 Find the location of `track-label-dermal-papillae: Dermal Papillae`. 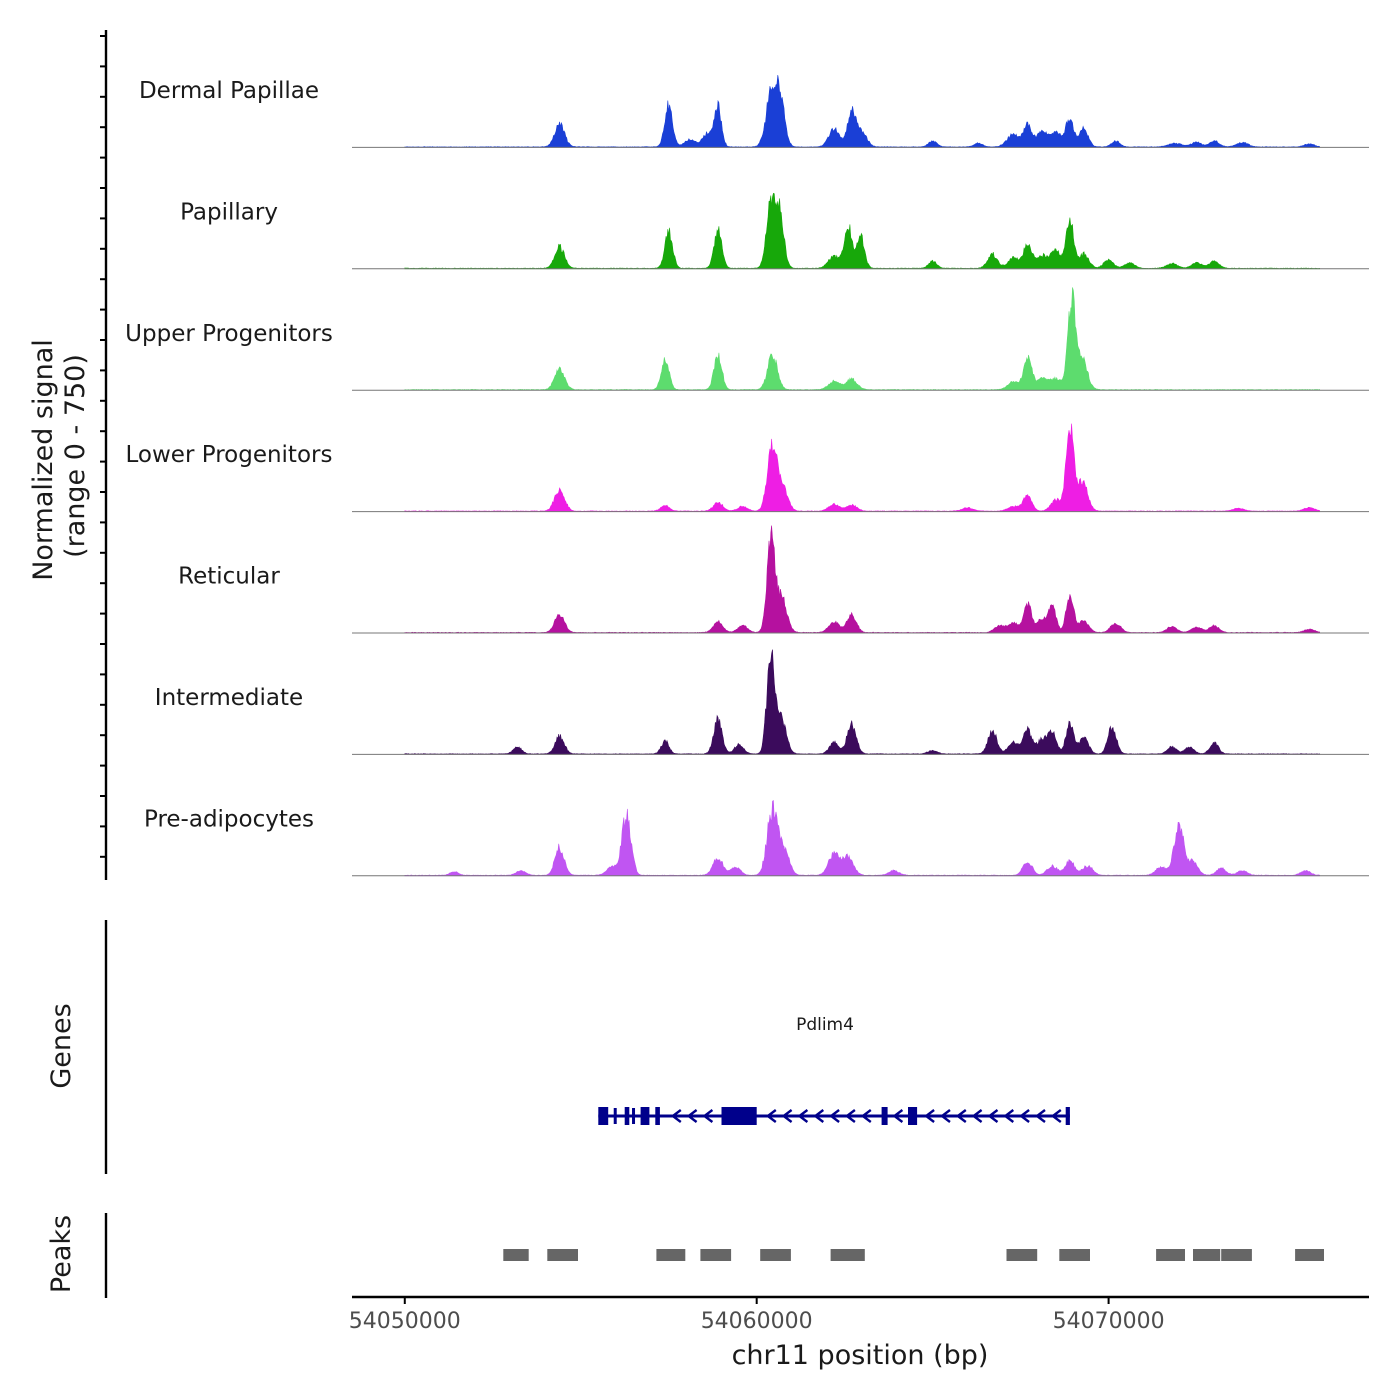

track-label-dermal-papillae: Dermal Papillae is located at coordinates (229, 91).